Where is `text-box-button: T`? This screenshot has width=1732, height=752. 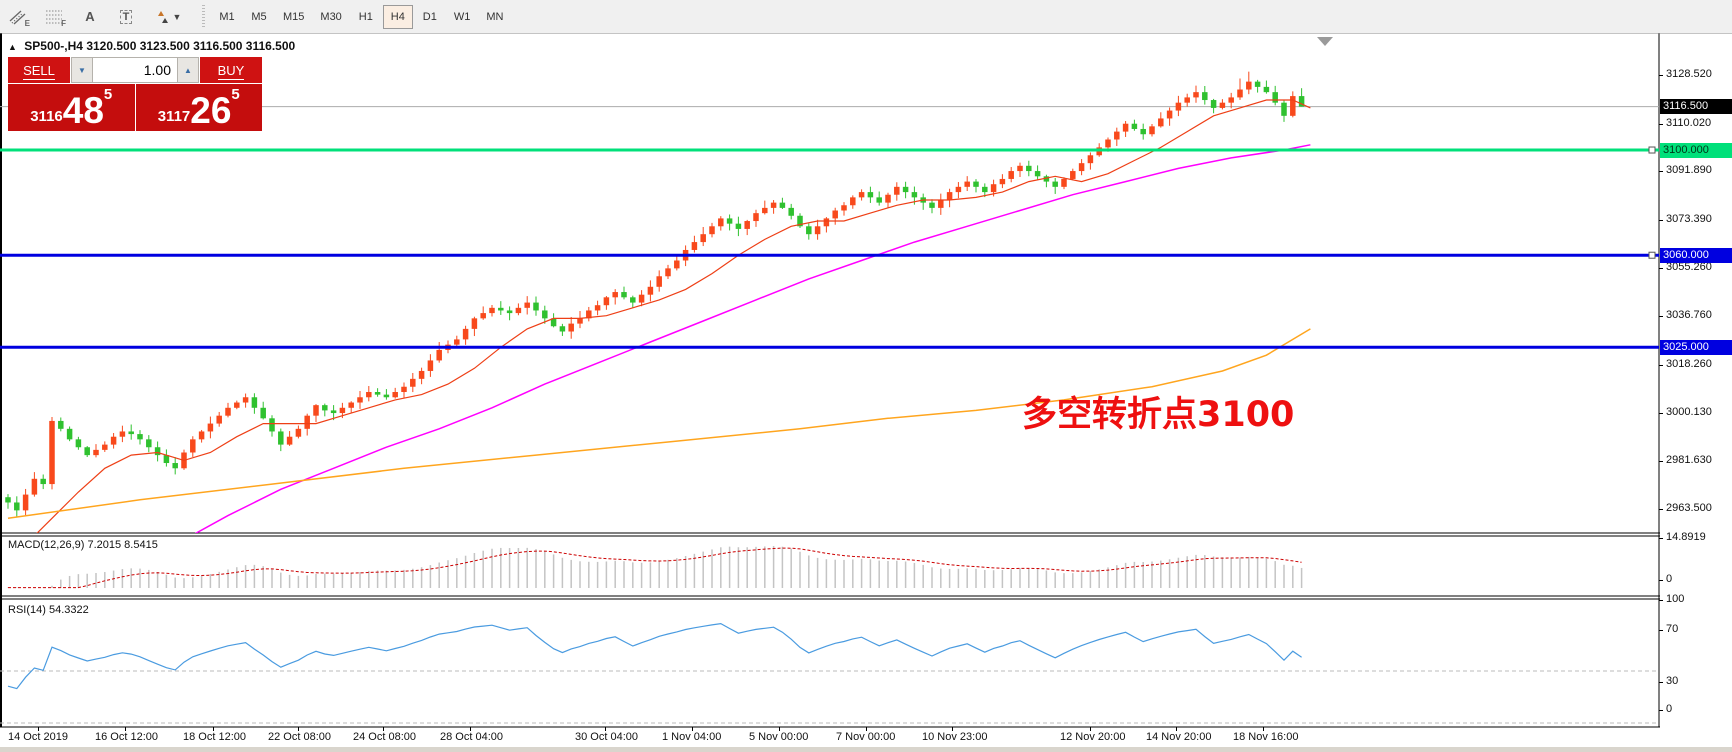 text-box-button: T is located at coordinates (126, 17).